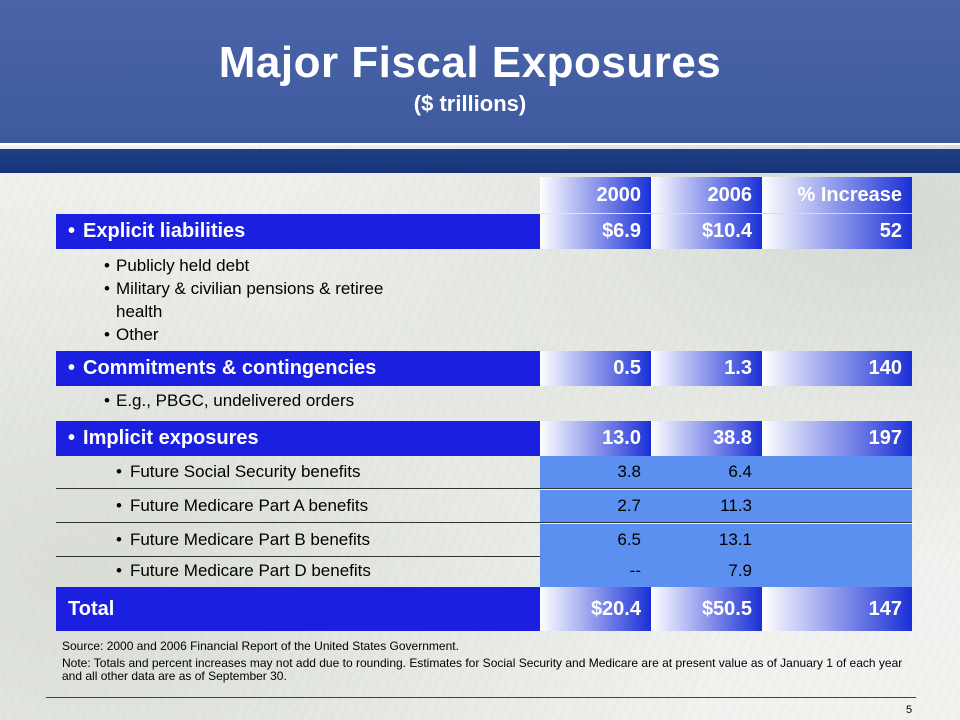 This screenshot has width=960, height=720. Describe the element at coordinates (595, 438) in the screenshot. I see `implicit-2000: 13.0` at that location.